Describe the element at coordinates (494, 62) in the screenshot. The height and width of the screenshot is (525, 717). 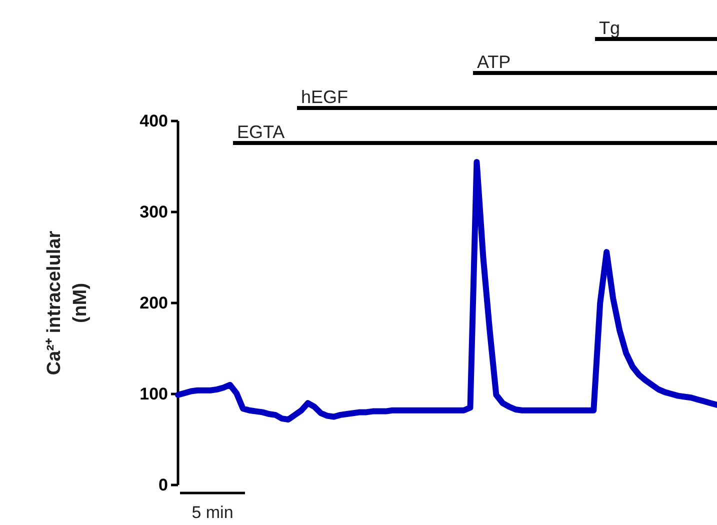
I see `text: ATP` at that location.